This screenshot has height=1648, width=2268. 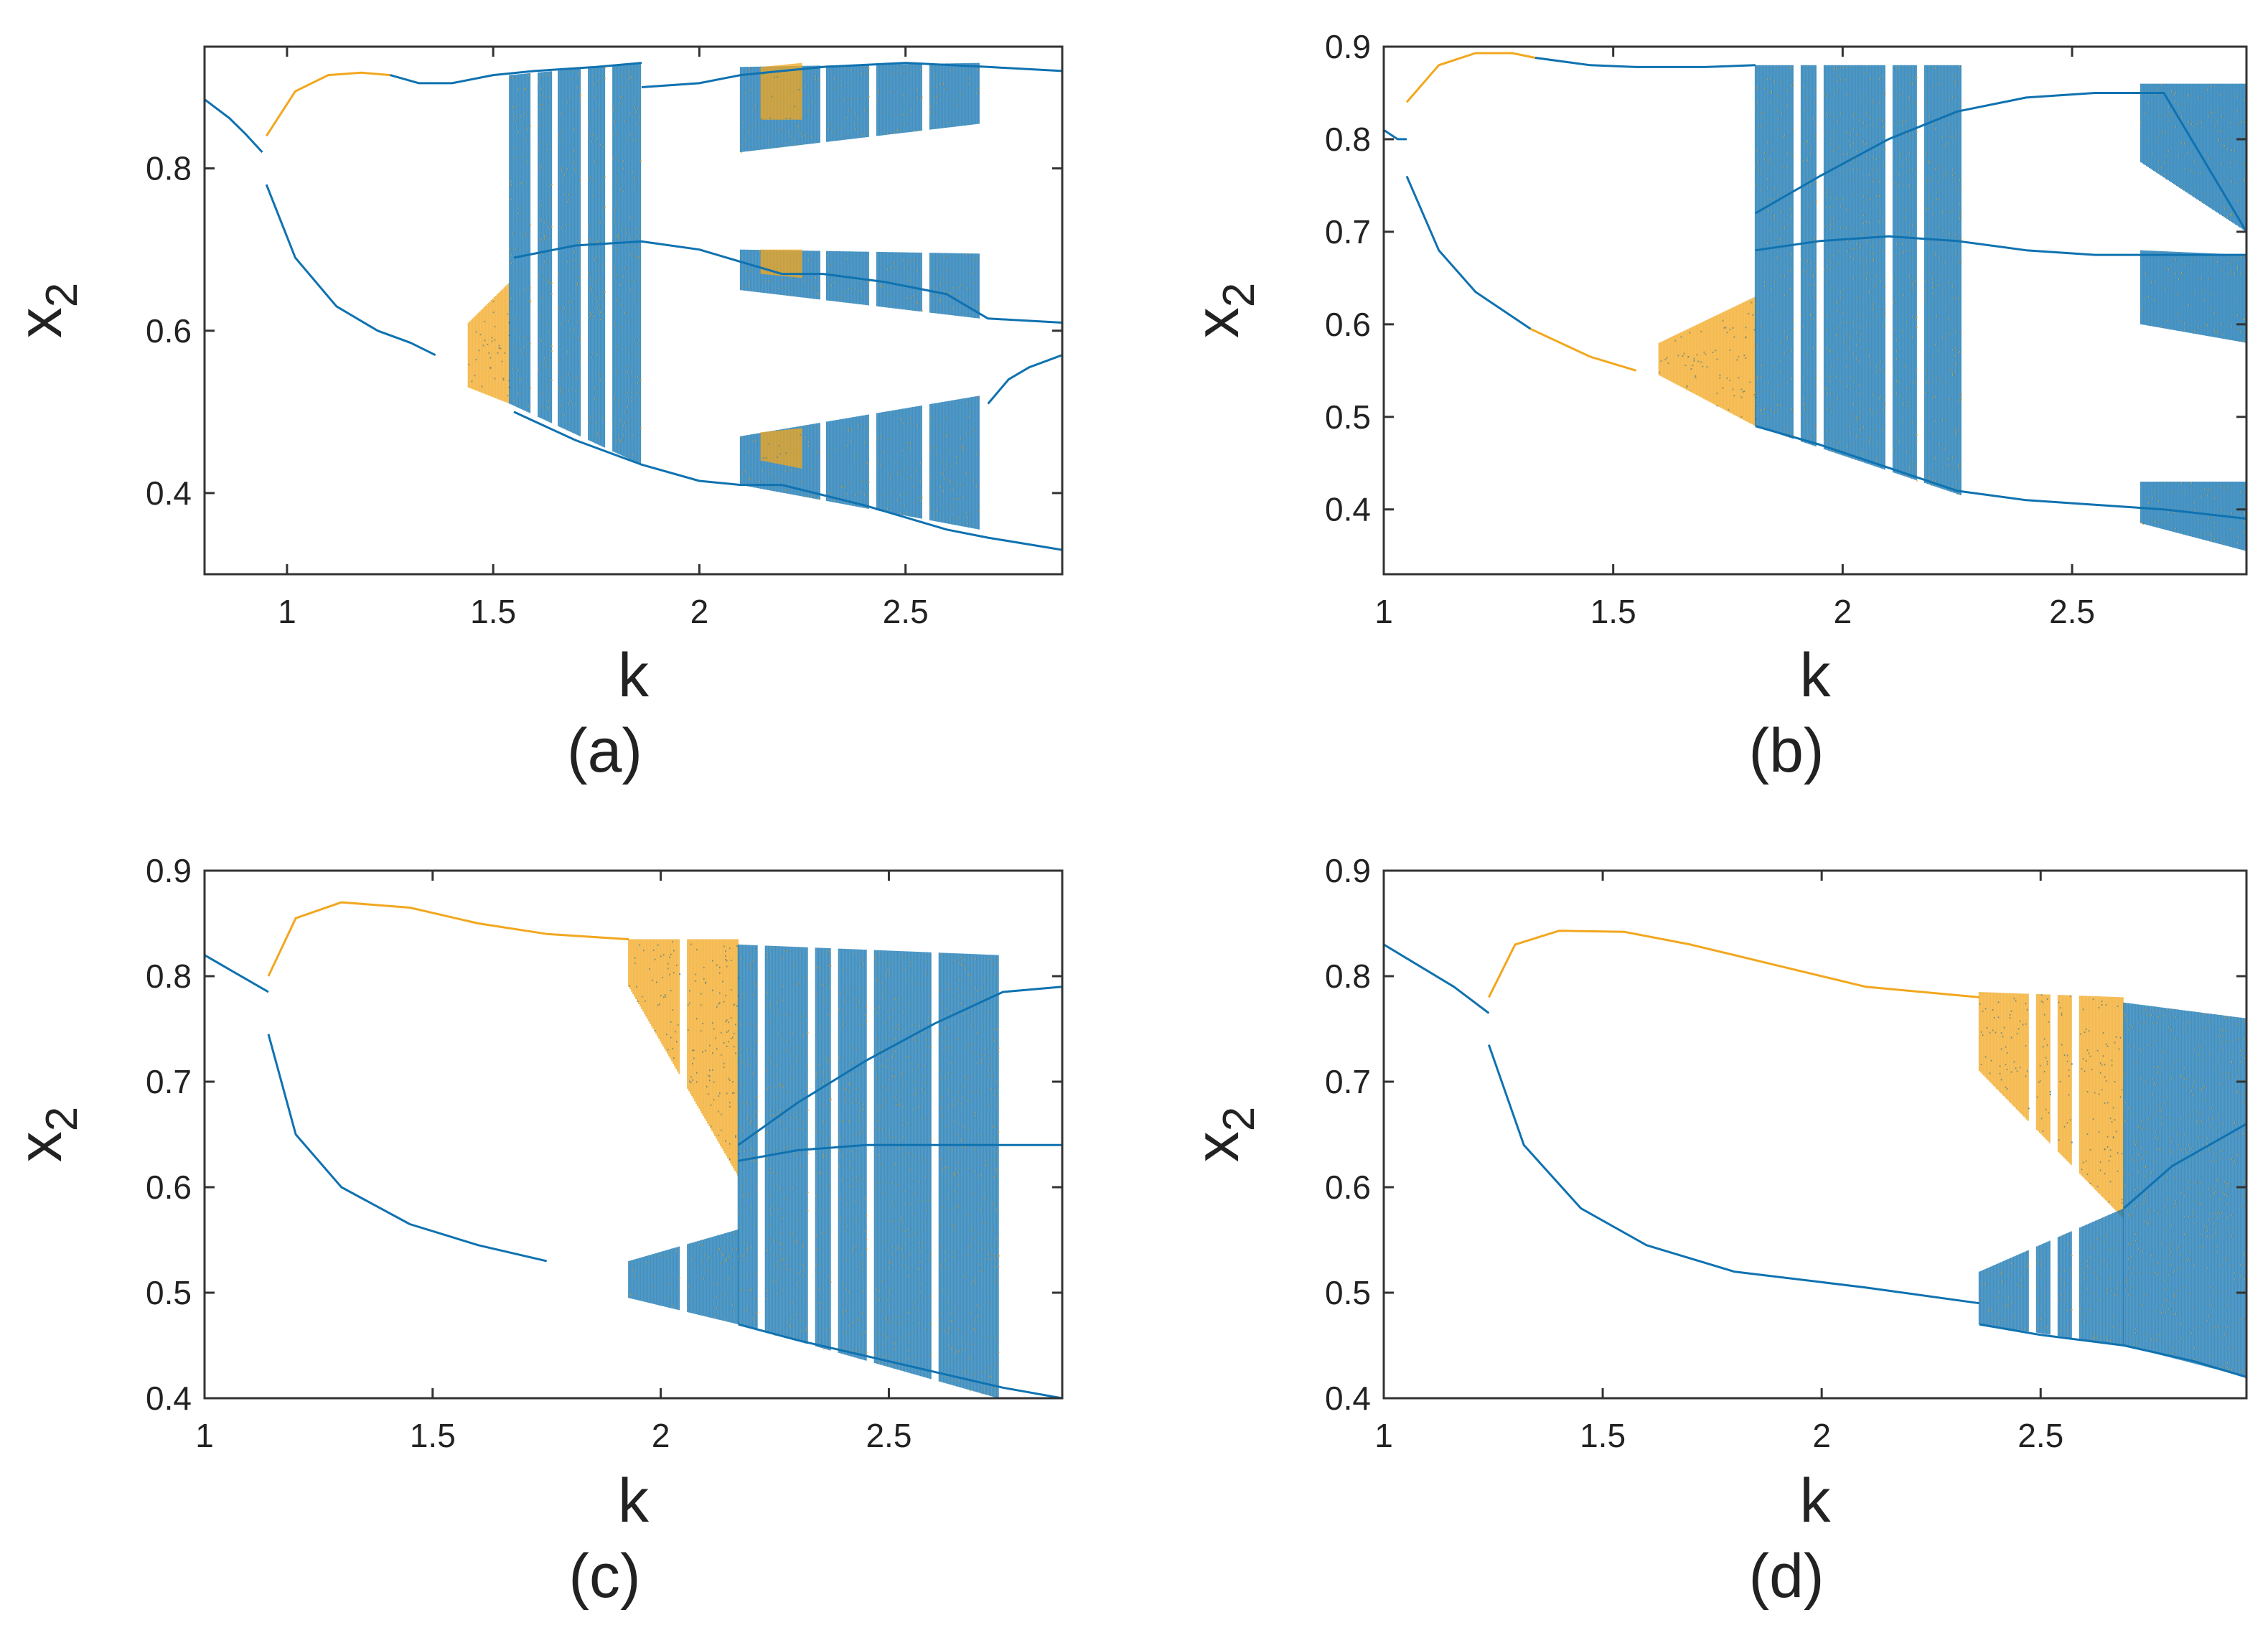 I want to click on y-tick-label: 0.9, so click(x=1348, y=47).